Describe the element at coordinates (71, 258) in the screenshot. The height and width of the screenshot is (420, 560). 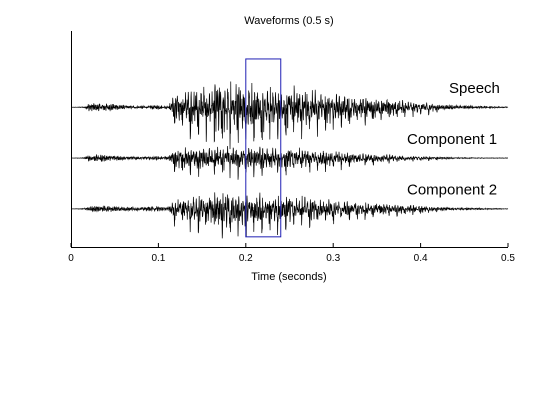
I see `x-tick-label: 0` at that location.